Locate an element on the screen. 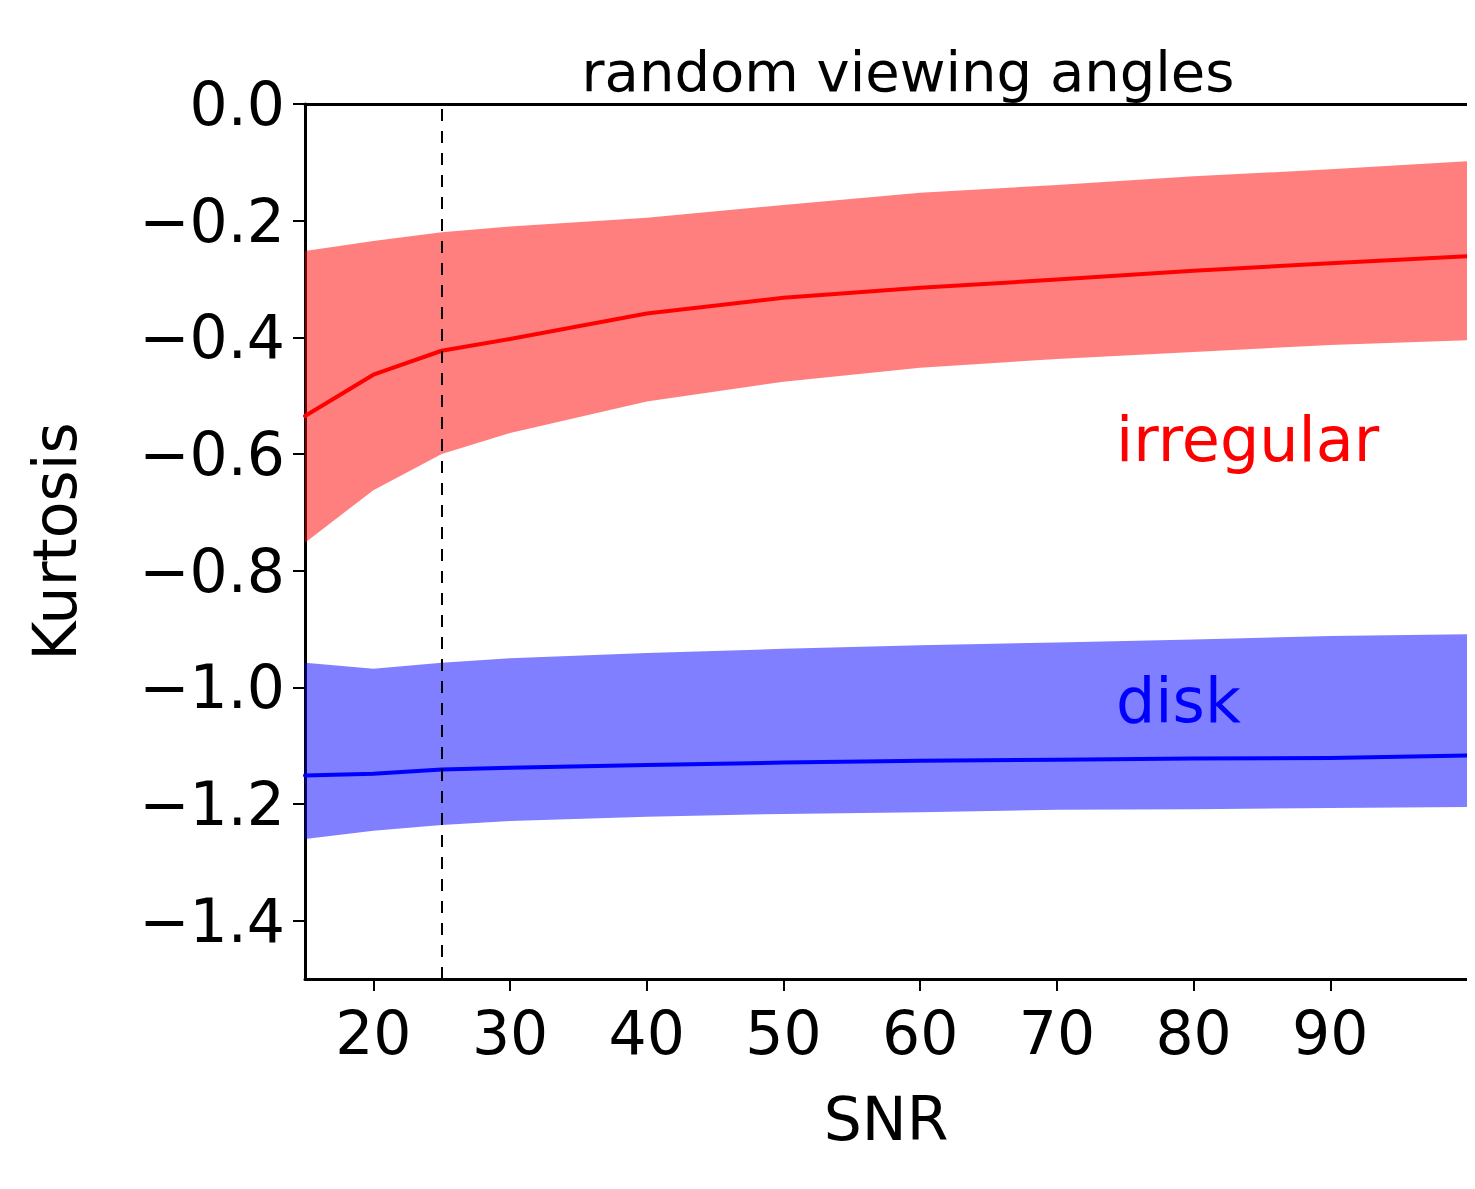  y-tick-label: −0.2 is located at coordinates (212, 220).